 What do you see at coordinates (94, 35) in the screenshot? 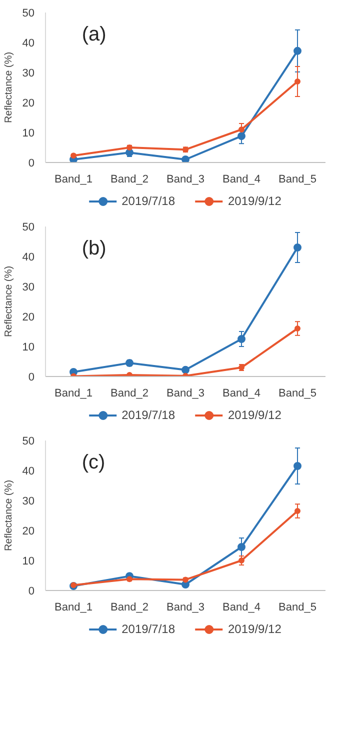
I see `annotation: (a)` at bounding box center [94, 35].